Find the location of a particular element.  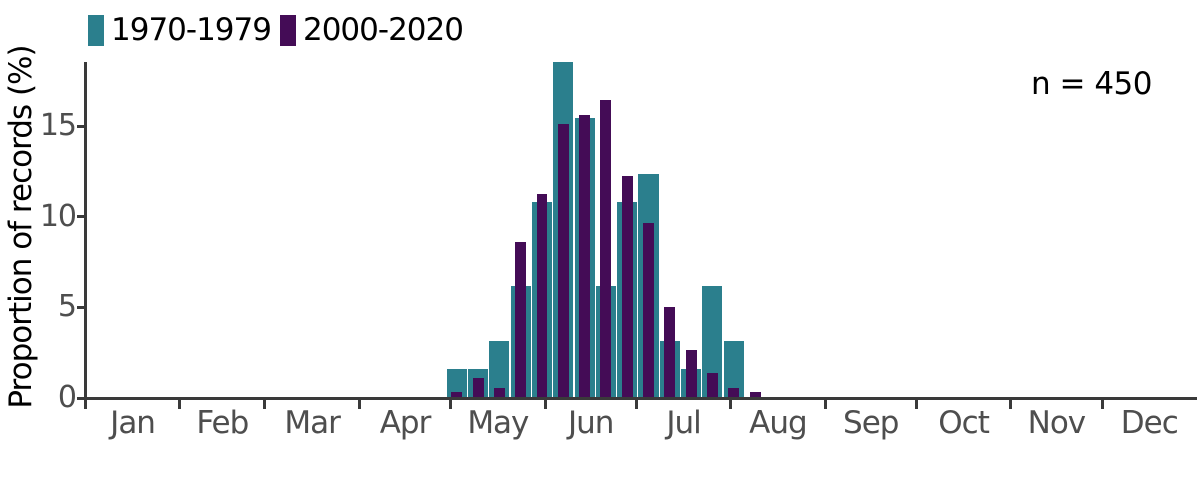

legend-swatch-2000-2020 is located at coordinates (287, 30).